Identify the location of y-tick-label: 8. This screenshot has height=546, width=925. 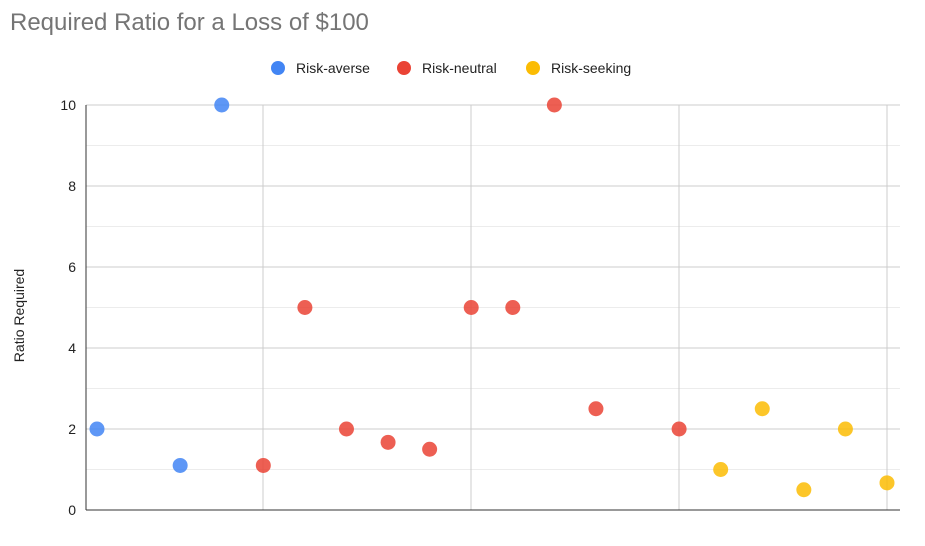
(72, 186).